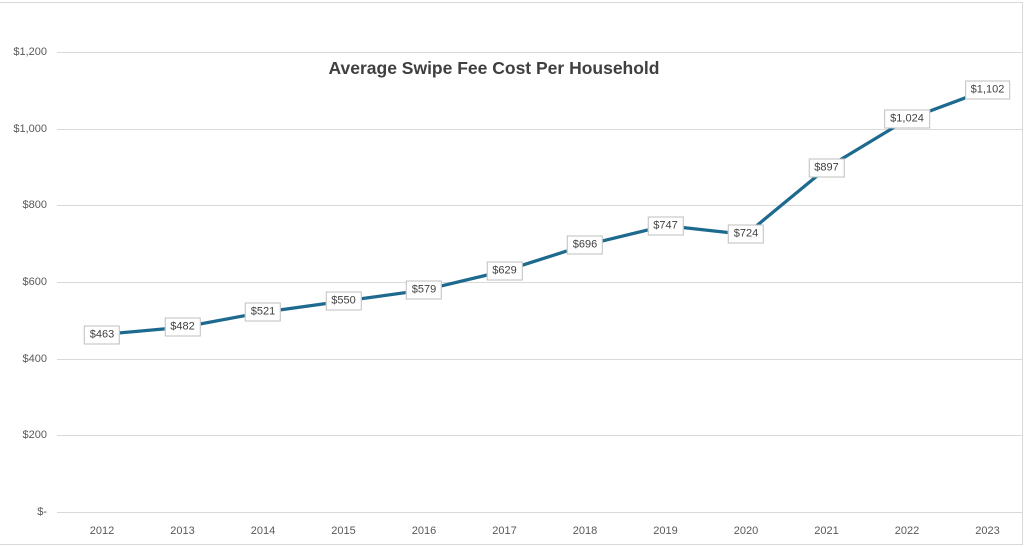 This screenshot has height=547, width=1027. I want to click on data-label: $629, so click(504, 271).